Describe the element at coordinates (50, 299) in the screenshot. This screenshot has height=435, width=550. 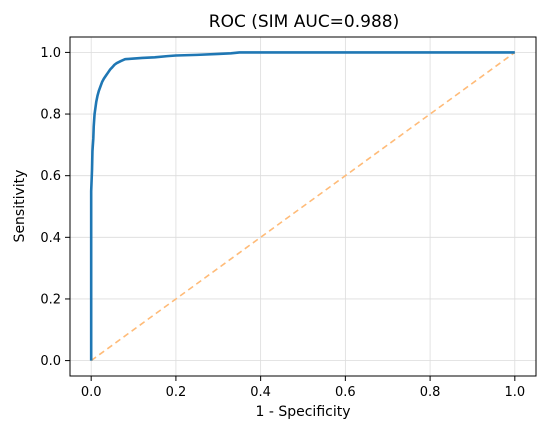
I see `y-tick-label: 0.2` at that location.